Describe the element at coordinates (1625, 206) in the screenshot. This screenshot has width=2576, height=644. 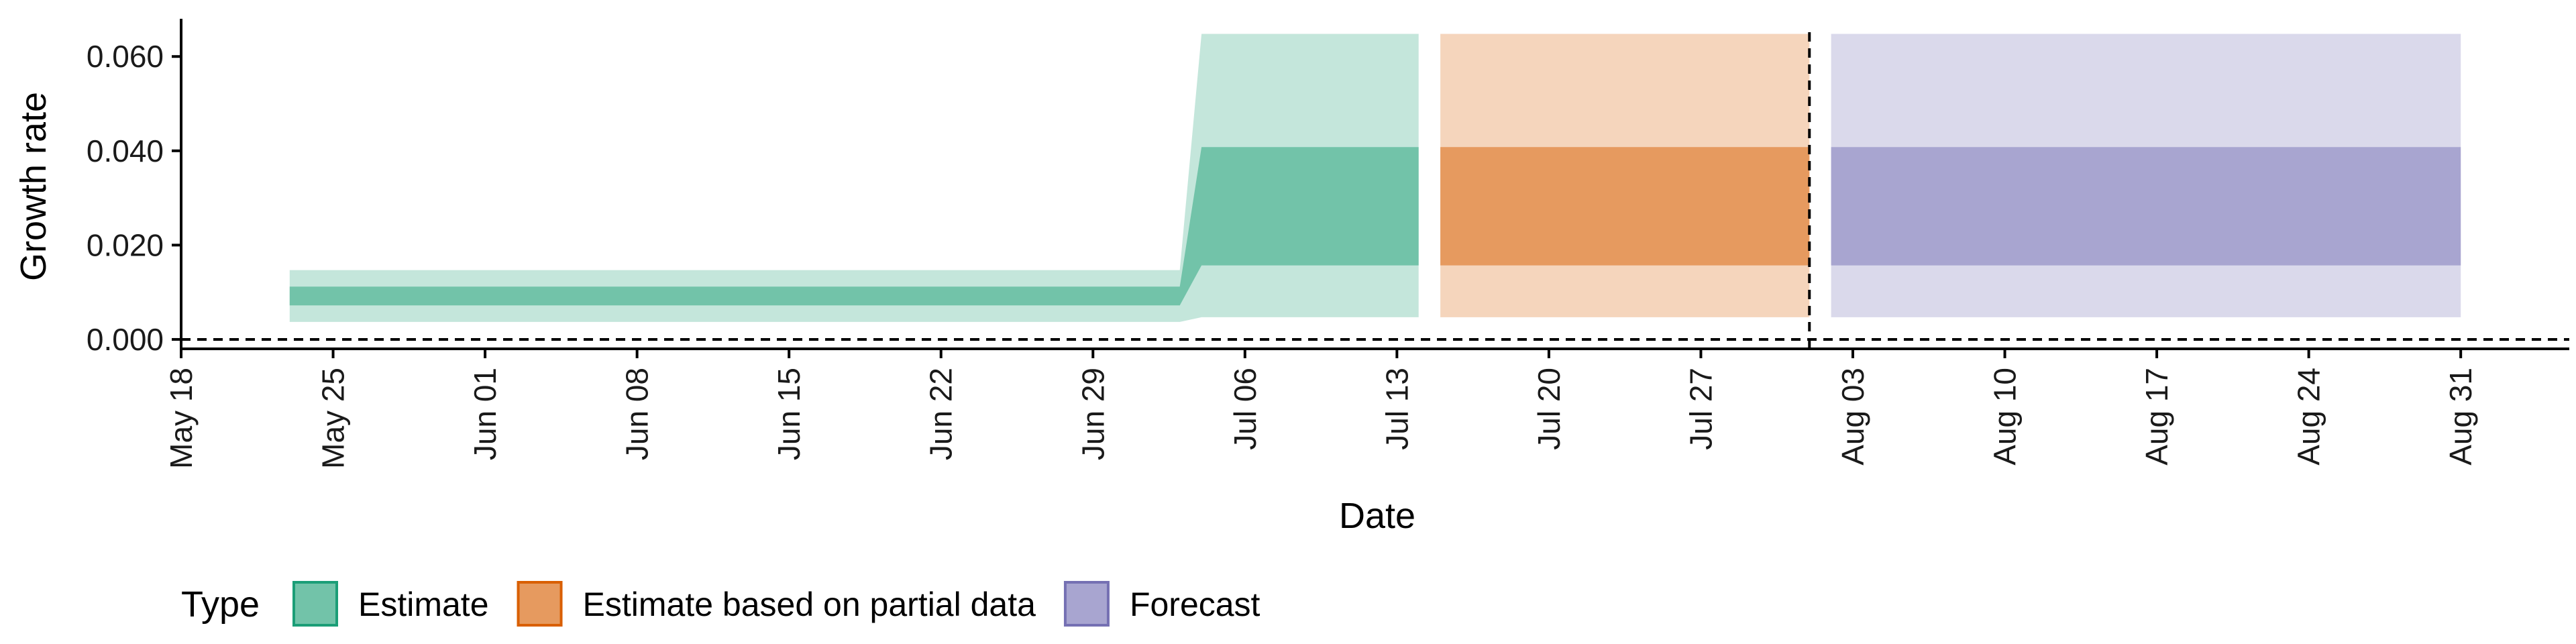
I see `estimate-based-on-partial-data-50-band` at that location.